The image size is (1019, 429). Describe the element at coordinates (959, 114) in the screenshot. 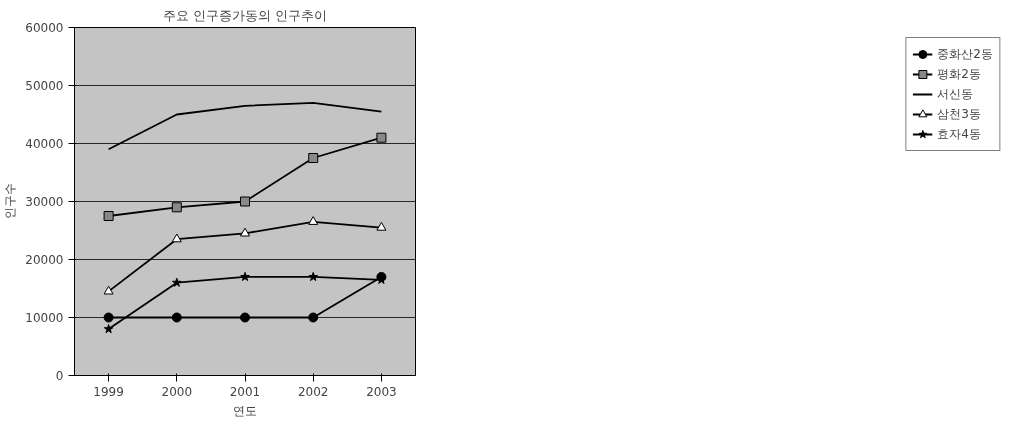

I see `legend-label: 삼천3동` at that location.